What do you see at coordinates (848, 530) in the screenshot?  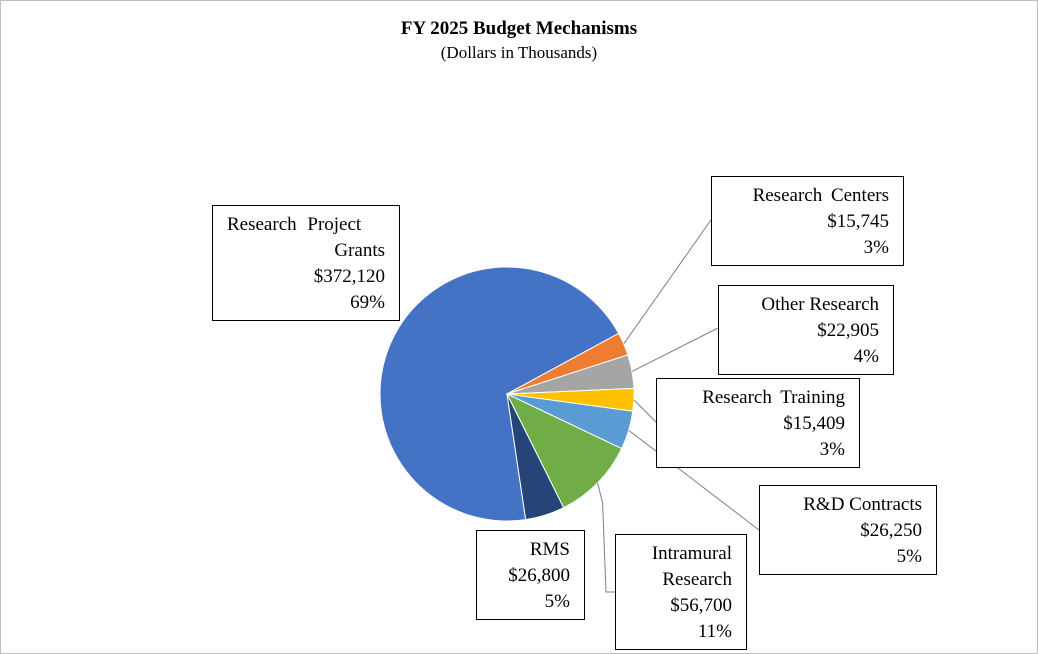 I see `label-rd-contracts: R&D Contracts $26,250 5%` at bounding box center [848, 530].